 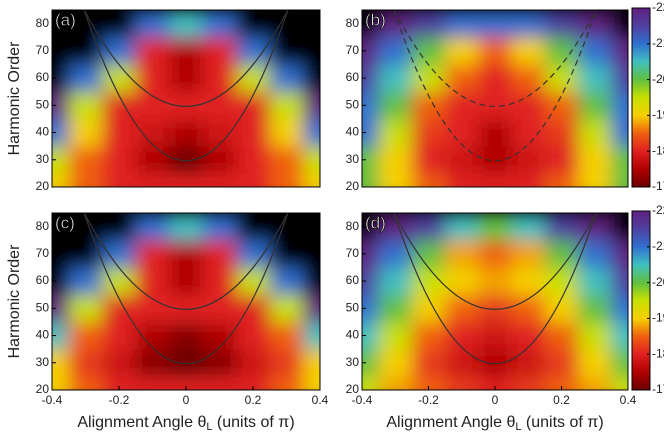 What do you see at coordinates (658, 79) in the screenshot?
I see `colorbar-tick-label: -20` at bounding box center [658, 79].